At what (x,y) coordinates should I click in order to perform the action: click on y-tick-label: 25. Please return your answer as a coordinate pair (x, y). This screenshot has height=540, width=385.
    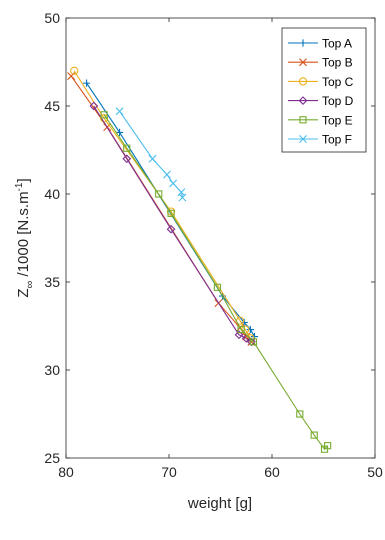
    Looking at the image, I should click on (52, 458).